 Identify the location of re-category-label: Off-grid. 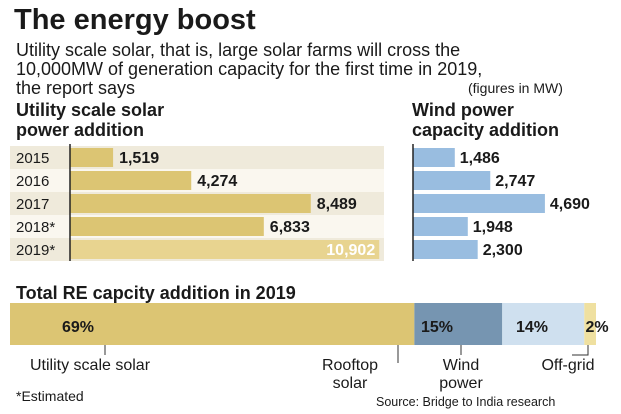
(567, 365).